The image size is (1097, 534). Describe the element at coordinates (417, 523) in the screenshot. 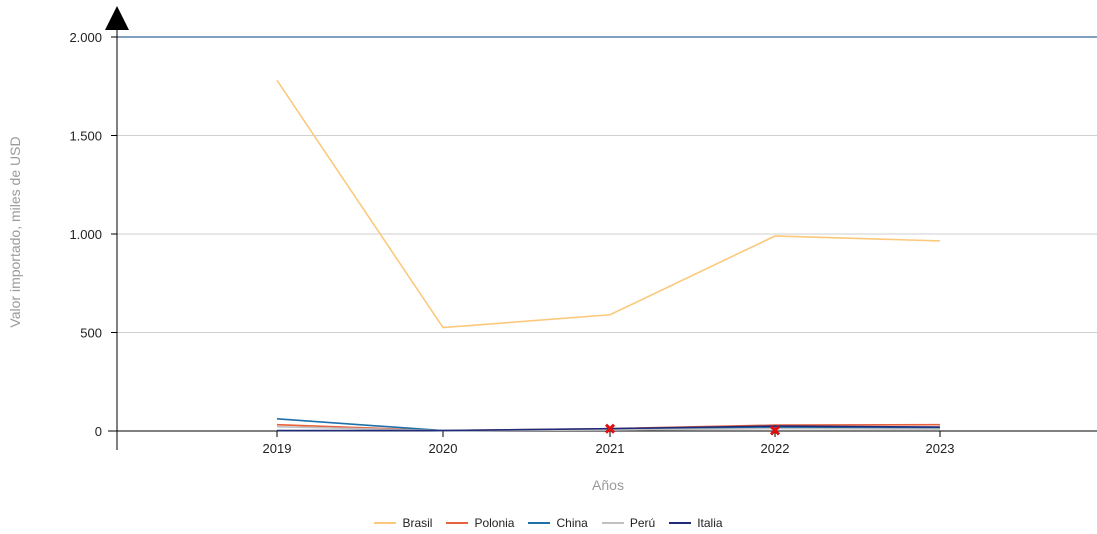

I see `legend-label: Brasil` at that location.